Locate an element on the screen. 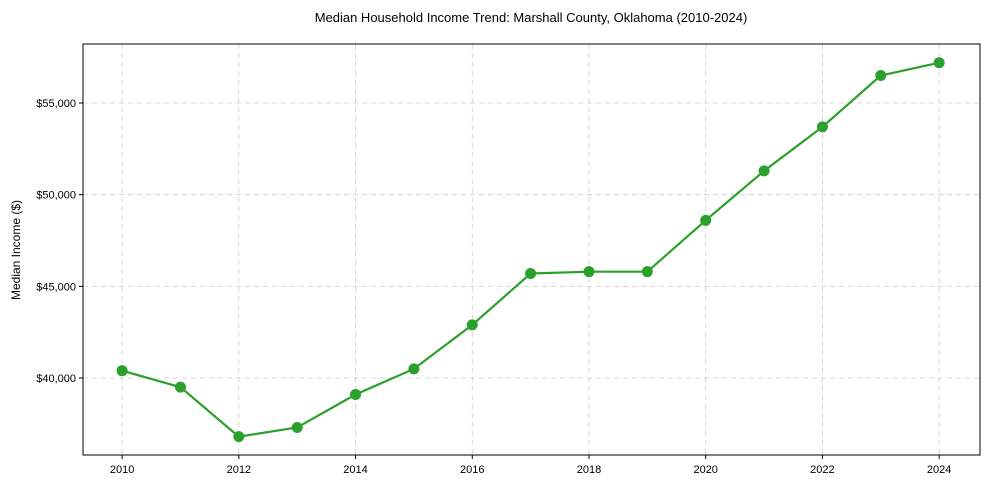 Image resolution: width=989 pixels, height=495 pixels. x-tick-label: 2018 is located at coordinates (589, 470).